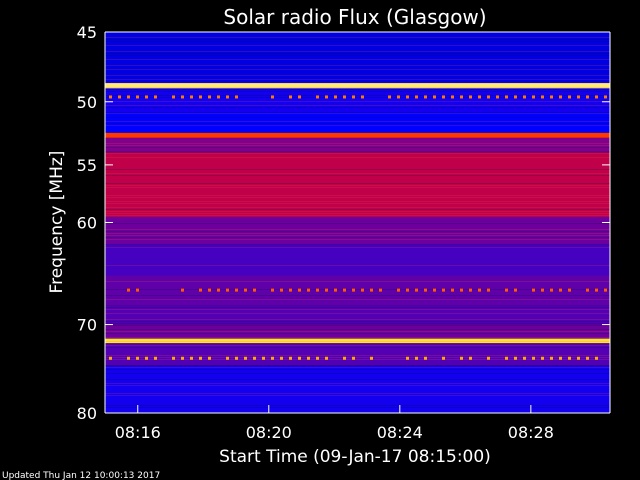 The width and height of the screenshot is (640, 480). Describe the element at coordinates (269, 432) in the screenshot. I see `x-tick-label: 08:20` at that location.